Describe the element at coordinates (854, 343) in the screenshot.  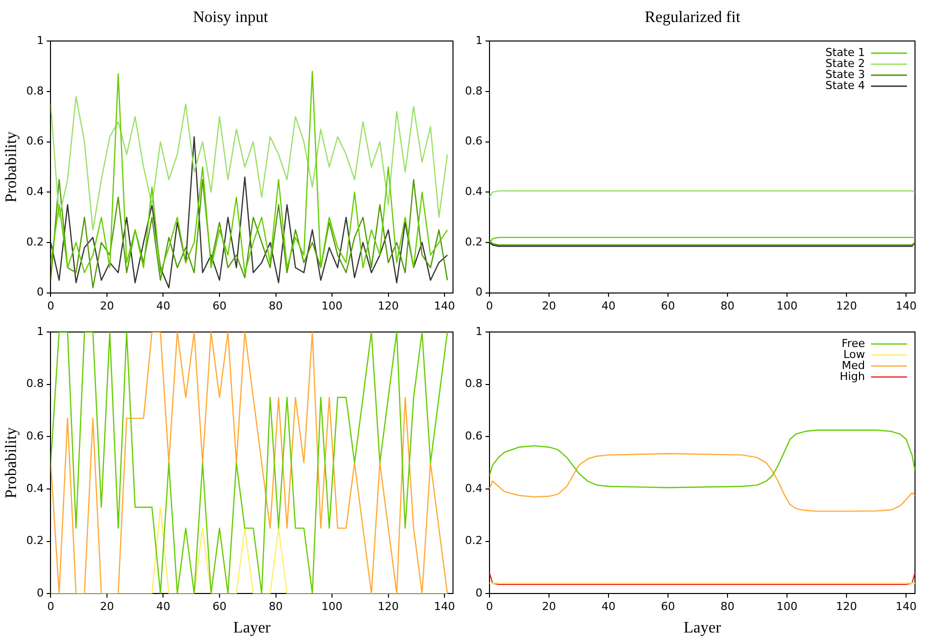
I see `legend-label: Free` at that location.